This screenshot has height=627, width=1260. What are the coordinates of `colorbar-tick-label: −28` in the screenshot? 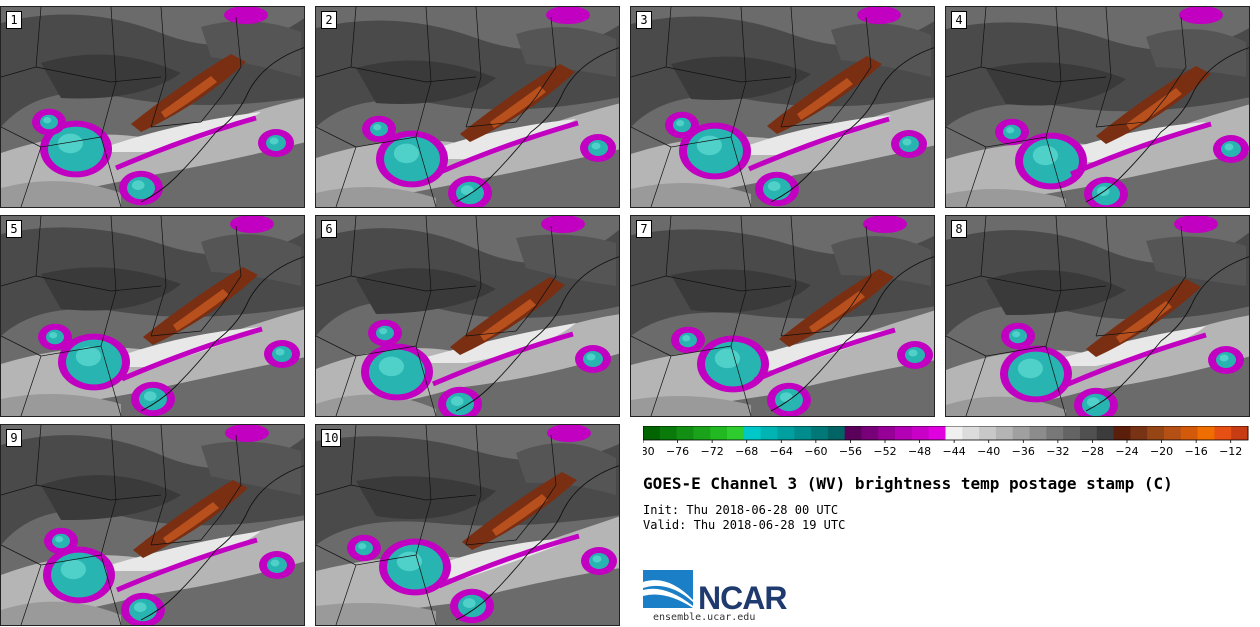 It's located at (1092, 451).